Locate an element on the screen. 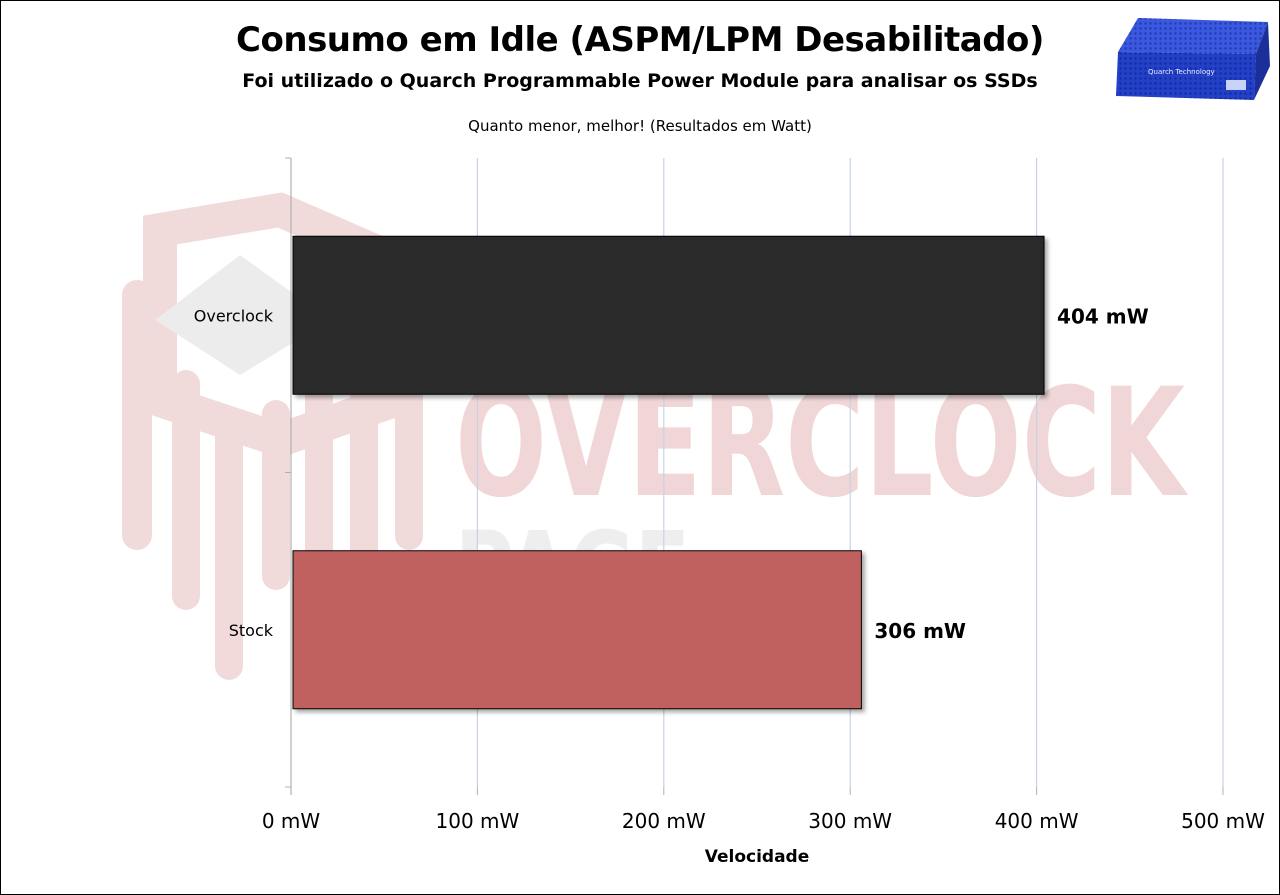  x-axis-label: Velocidade is located at coordinates (757, 857).